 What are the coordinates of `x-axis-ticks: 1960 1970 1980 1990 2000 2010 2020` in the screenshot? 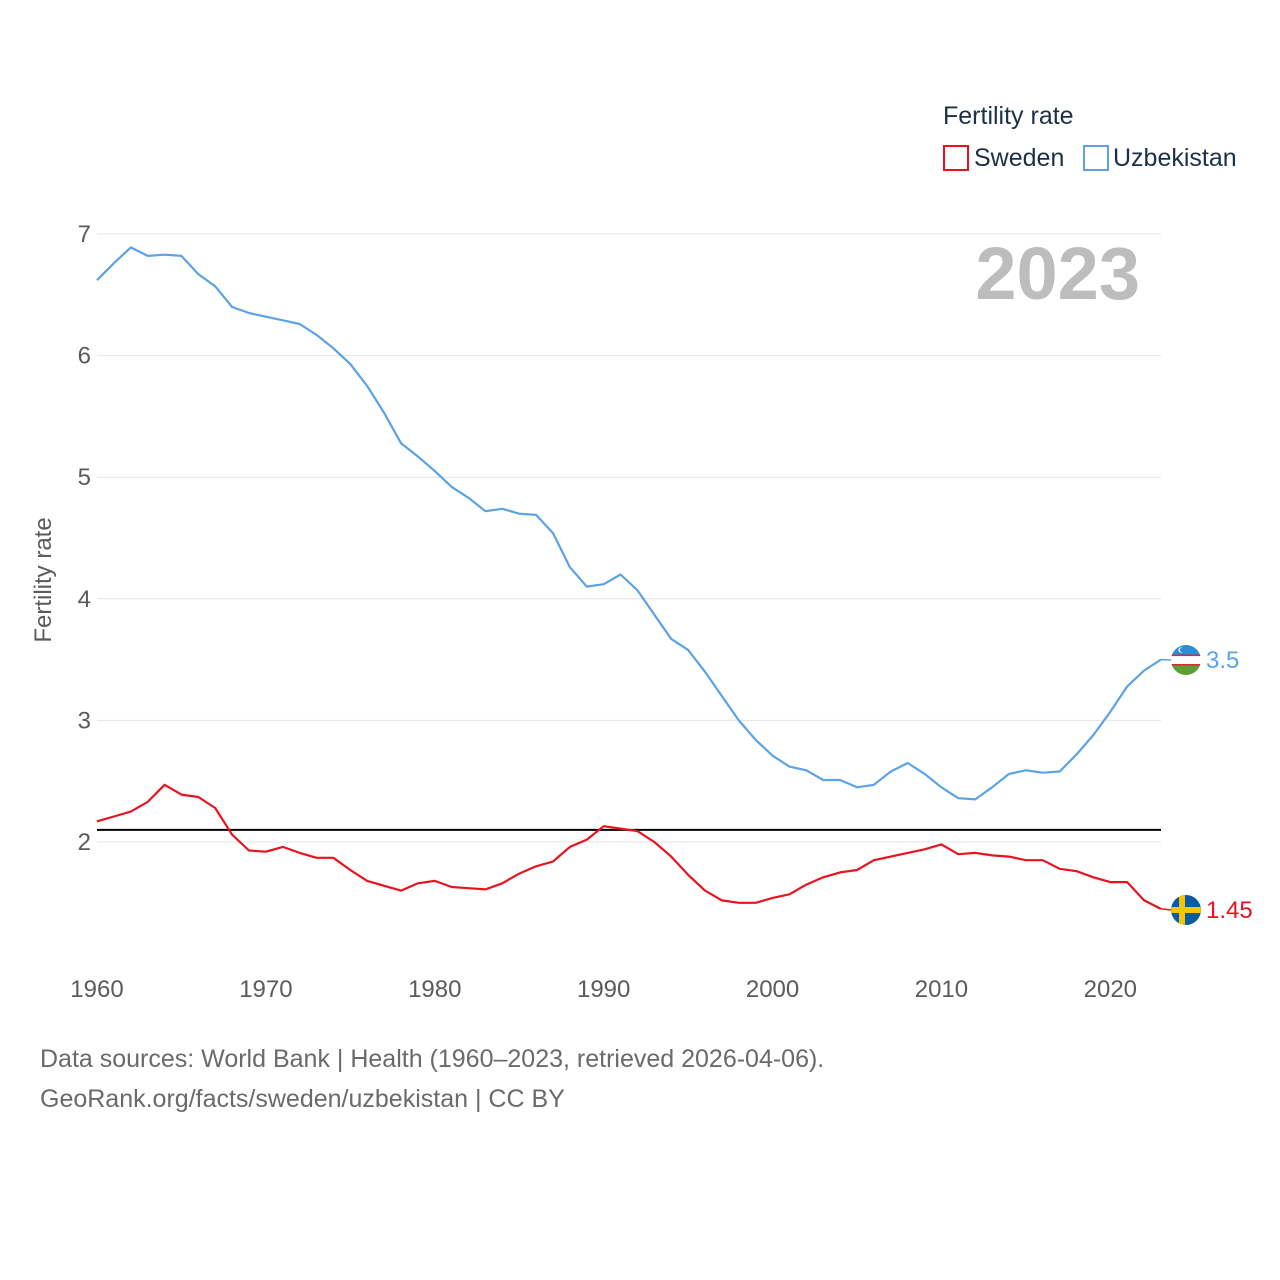 It's located at (603, 989).